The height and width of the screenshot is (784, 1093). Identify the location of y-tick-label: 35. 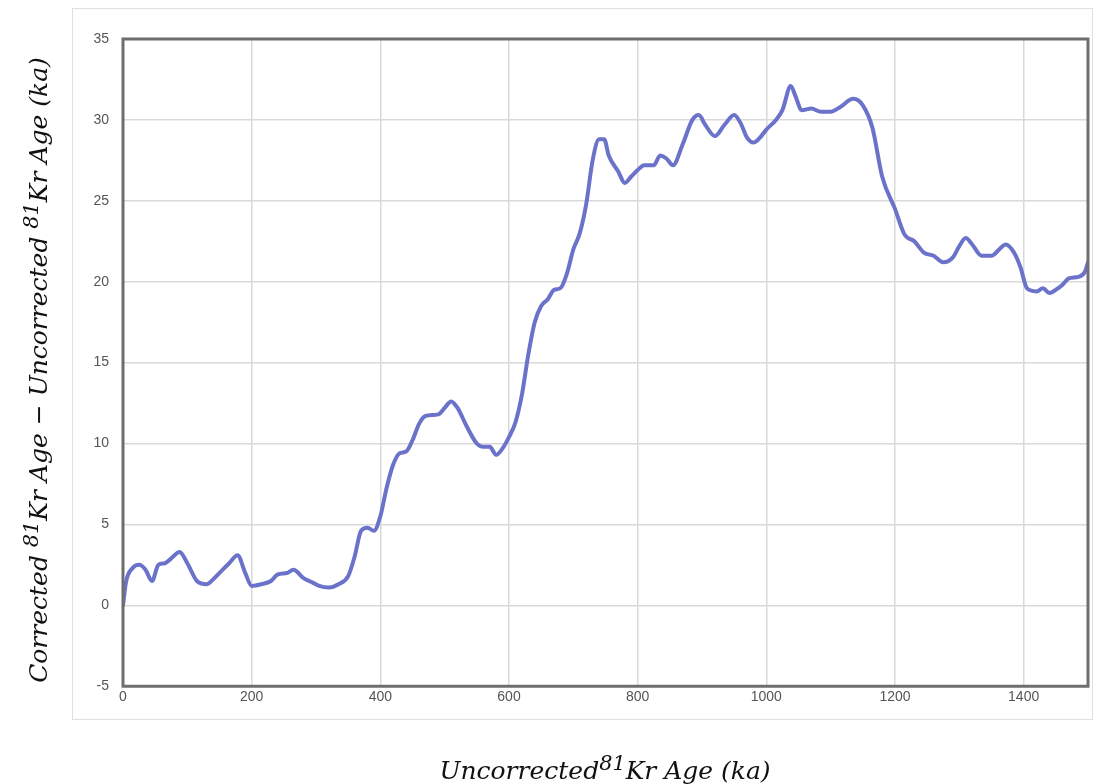
(101, 37).